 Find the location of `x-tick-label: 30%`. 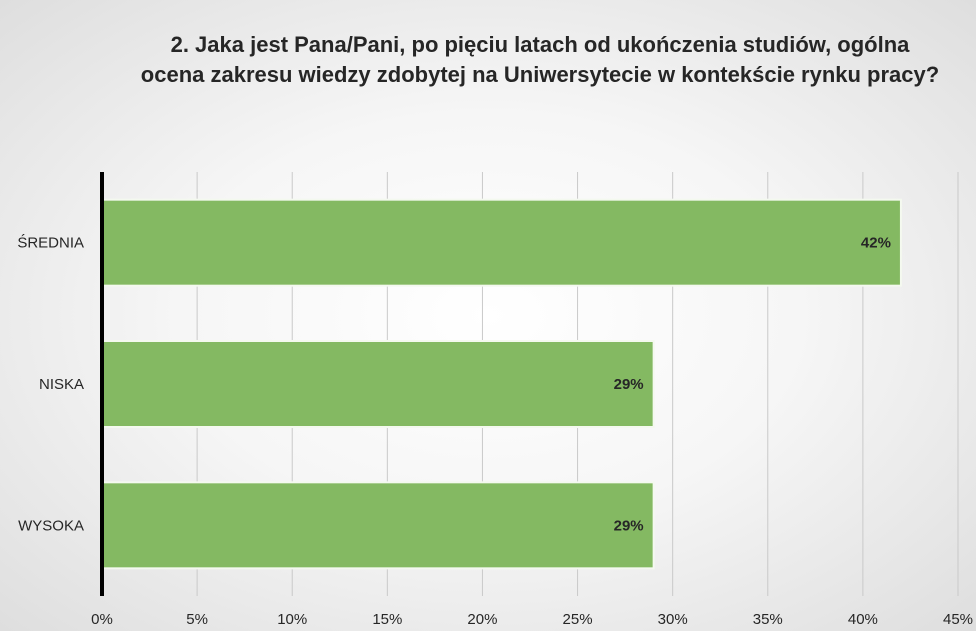

x-tick-label: 30% is located at coordinates (673, 619).